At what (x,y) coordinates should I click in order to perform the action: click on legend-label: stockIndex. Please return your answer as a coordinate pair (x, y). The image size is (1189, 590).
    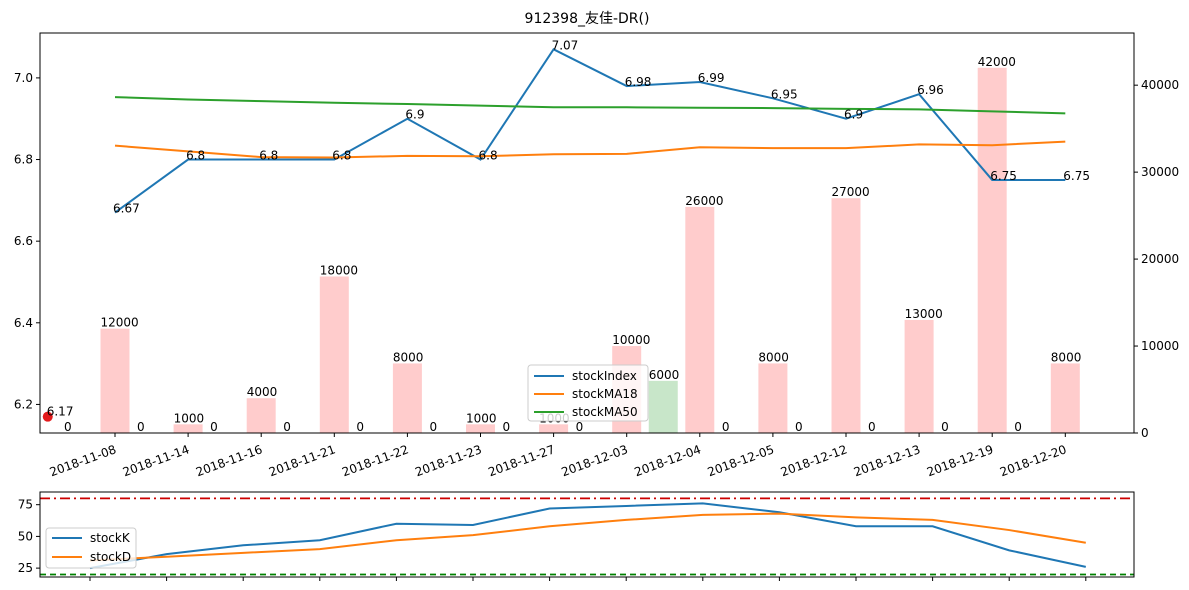
    Looking at the image, I should click on (604, 376).